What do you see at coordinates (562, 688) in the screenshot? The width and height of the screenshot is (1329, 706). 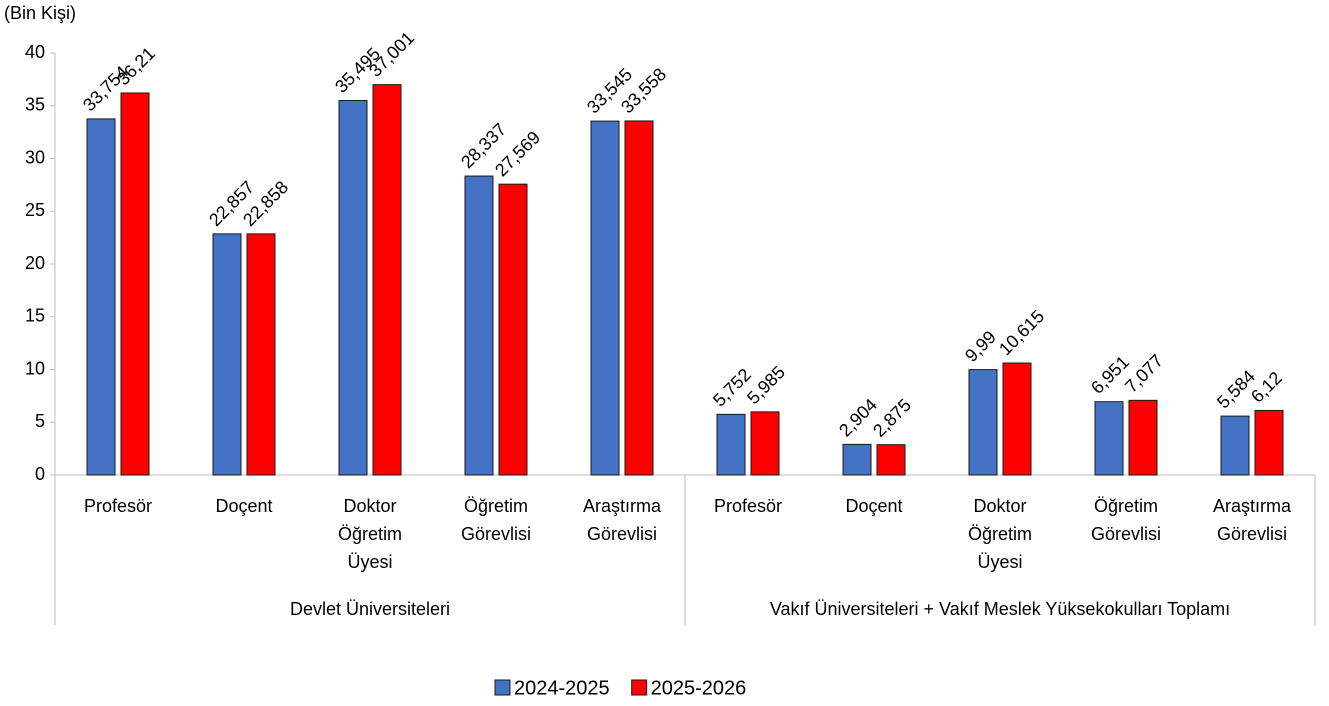 I see `legend-label: 2024-2025` at bounding box center [562, 688].